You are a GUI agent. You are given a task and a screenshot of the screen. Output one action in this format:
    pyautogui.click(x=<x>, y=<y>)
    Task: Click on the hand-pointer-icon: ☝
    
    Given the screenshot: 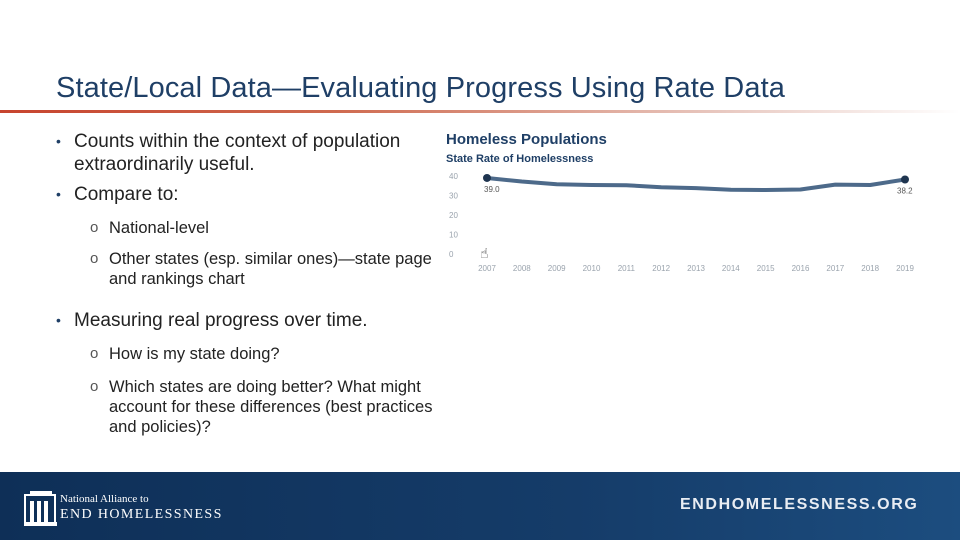 What is the action you would take?
    pyautogui.click(x=484, y=254)
    